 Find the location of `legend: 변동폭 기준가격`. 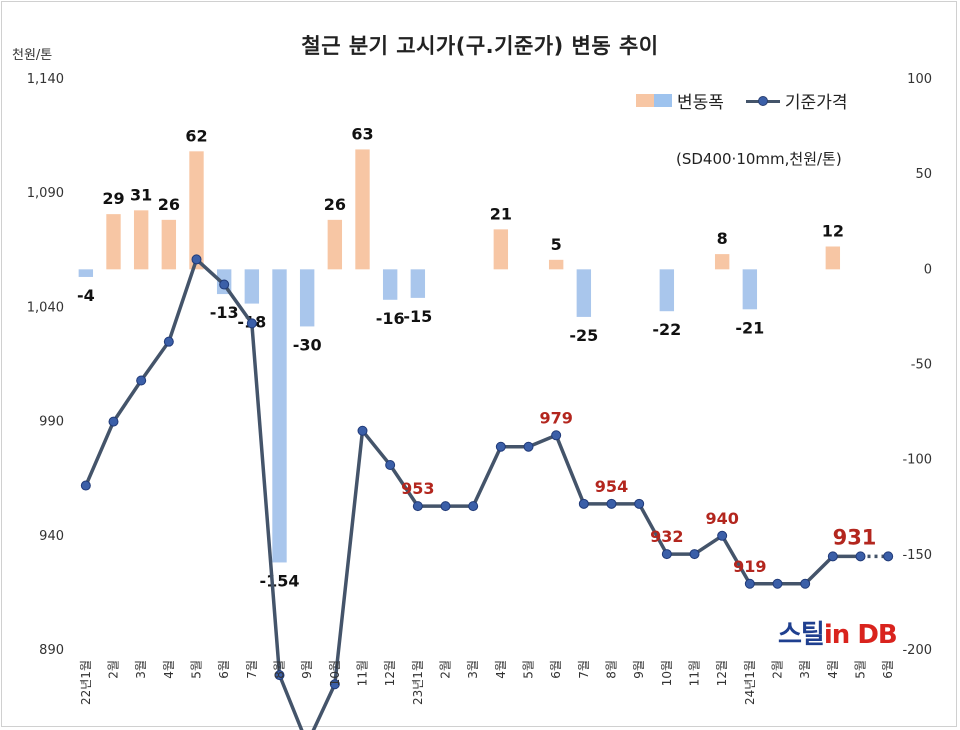

legend: 변동폭 기준가격 is located at coordinates (752, 100).